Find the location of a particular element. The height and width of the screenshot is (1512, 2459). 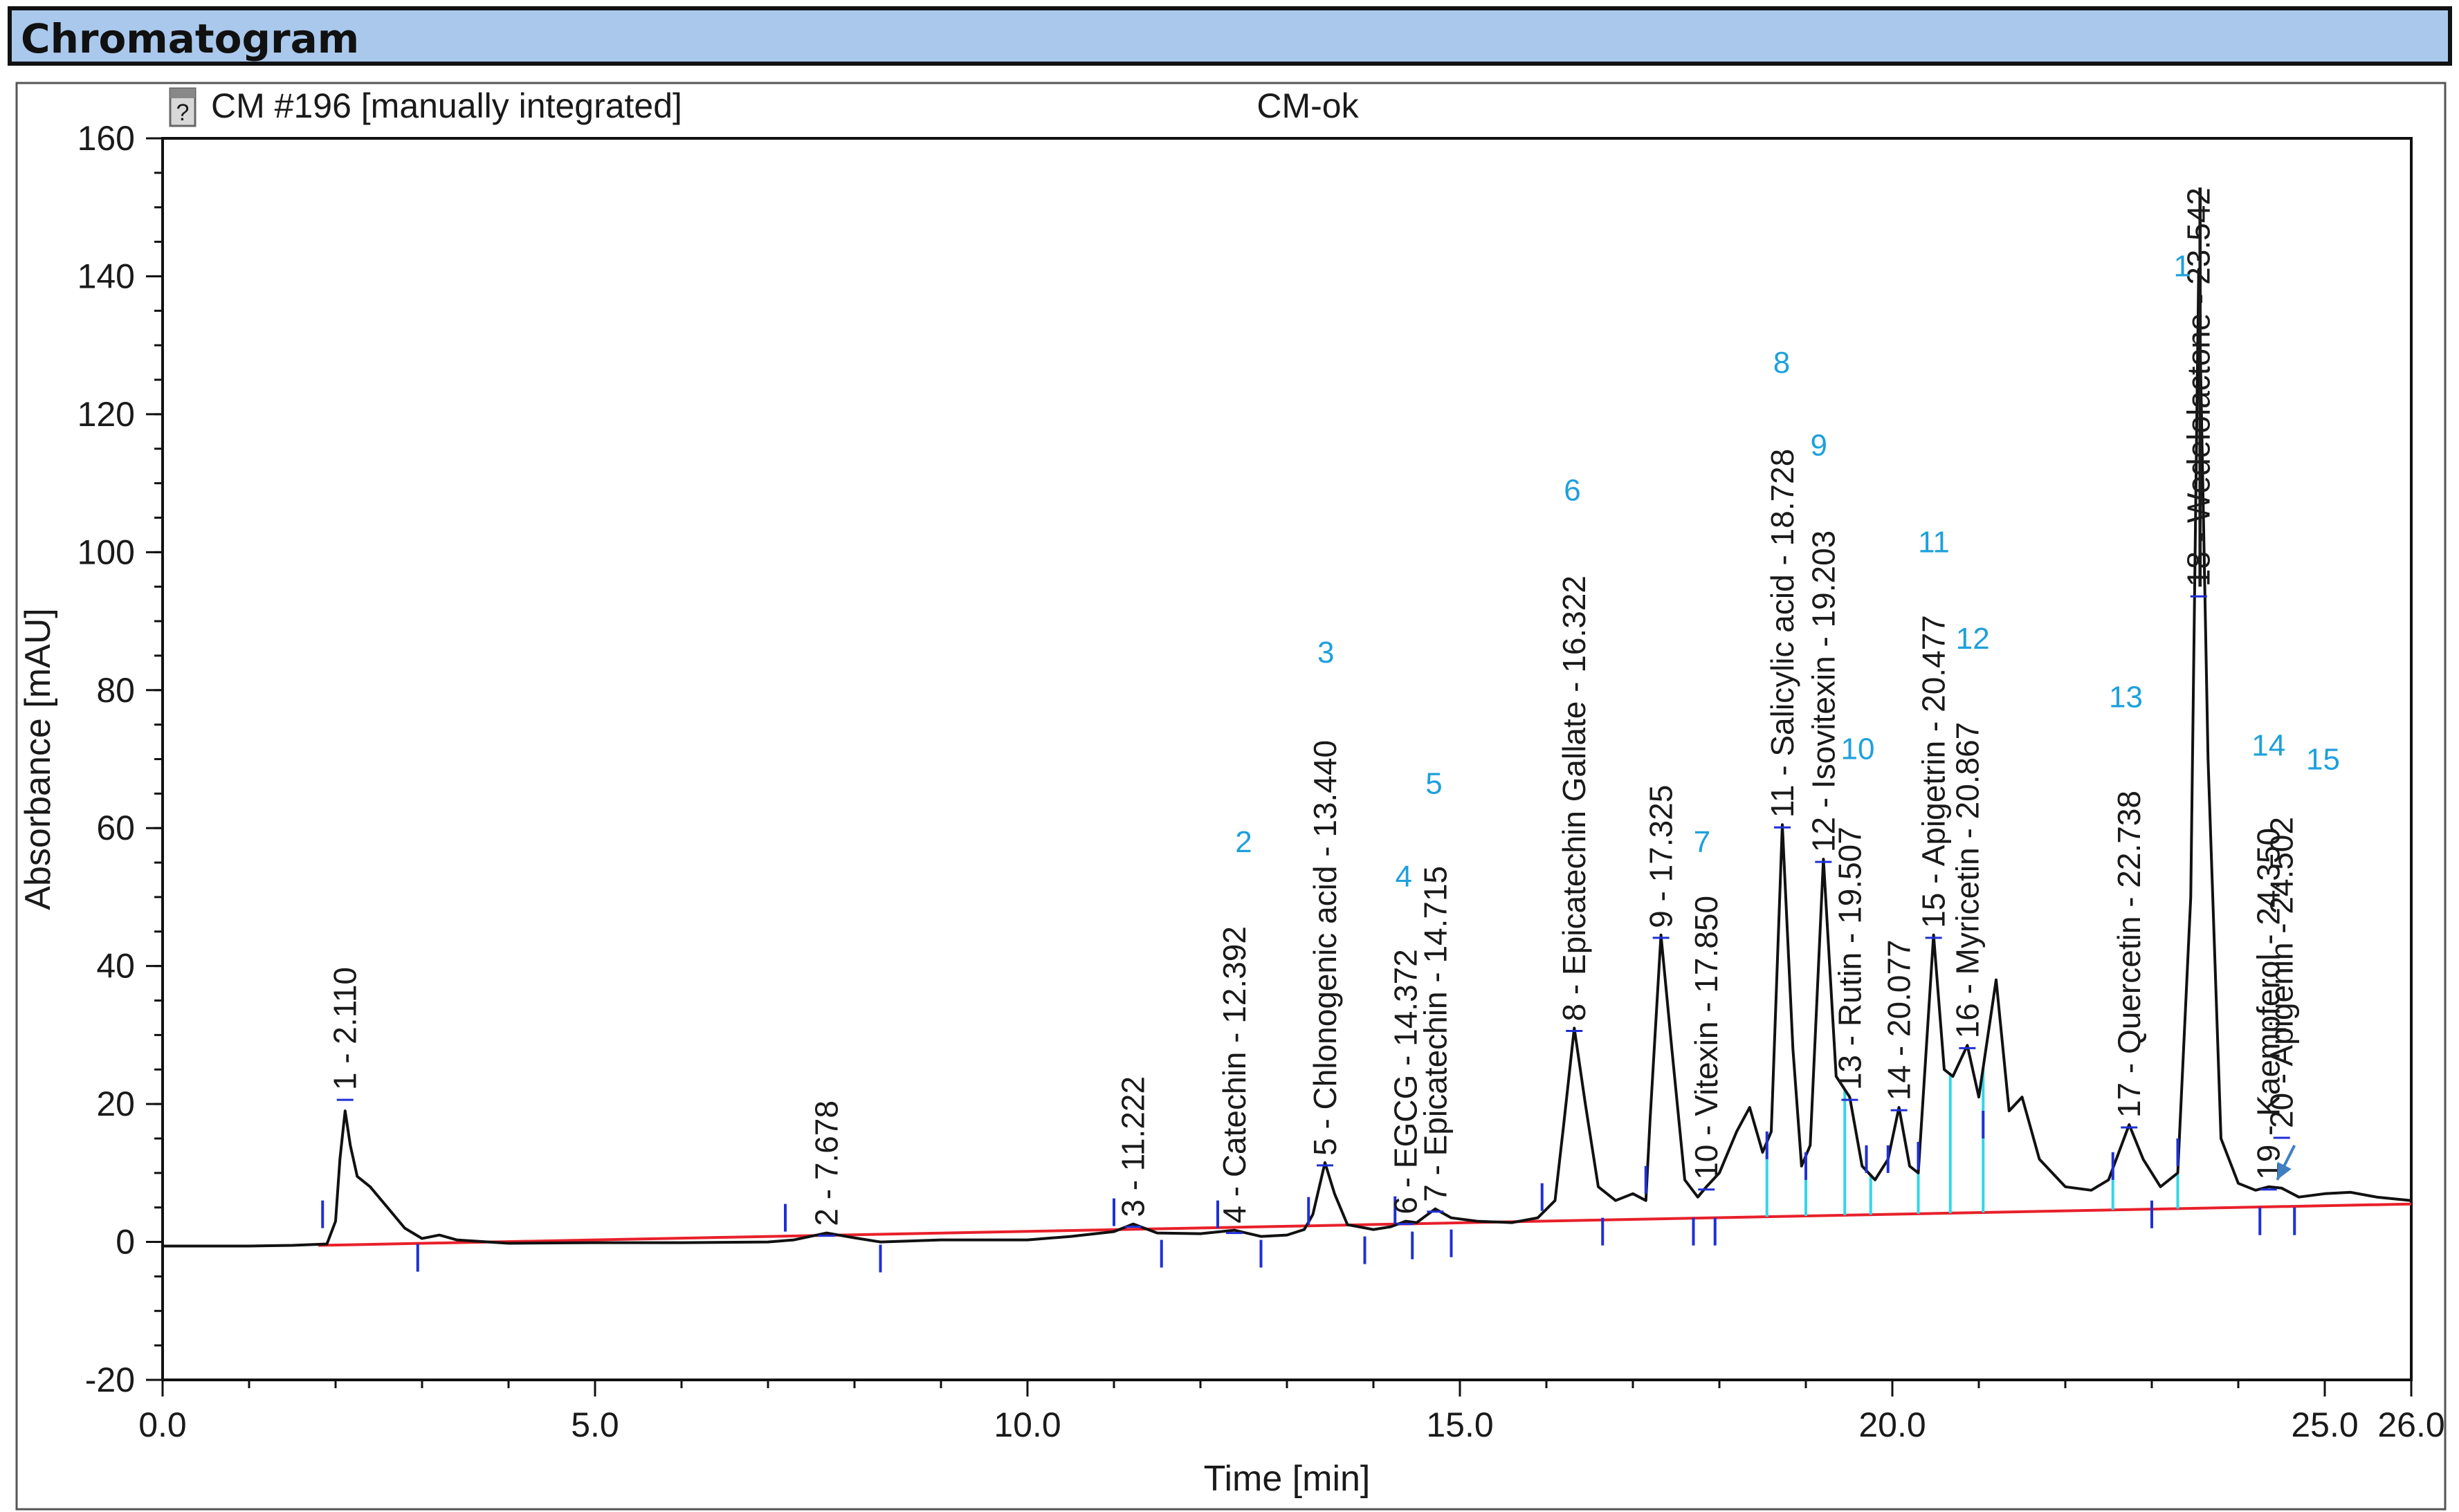

y-axis: -20 0 20 40 60 80 100 120 140 160 is located at coordinates (120, 759).